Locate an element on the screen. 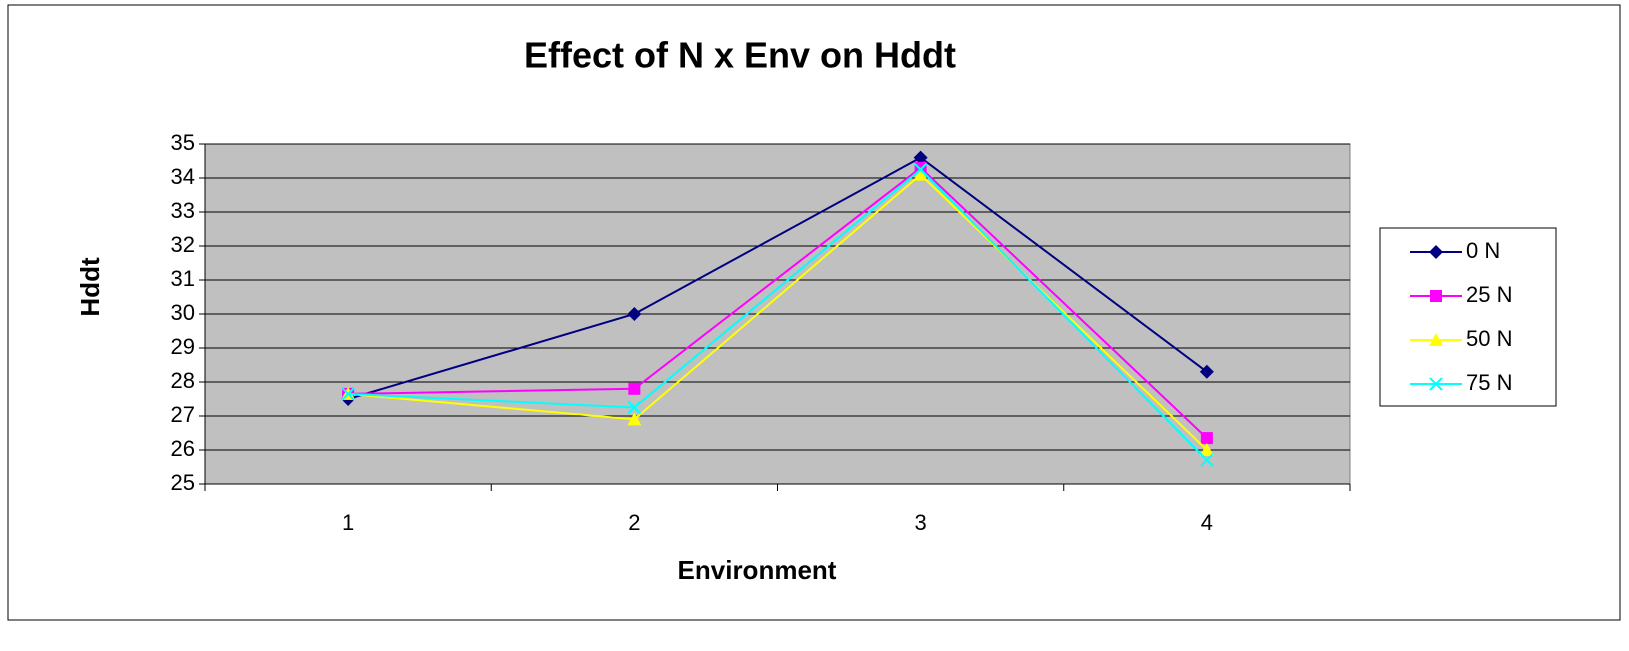 Image resolution: width=1629 pixels, height=651 pixels. legend-box is located at coordinates (1468, 317).